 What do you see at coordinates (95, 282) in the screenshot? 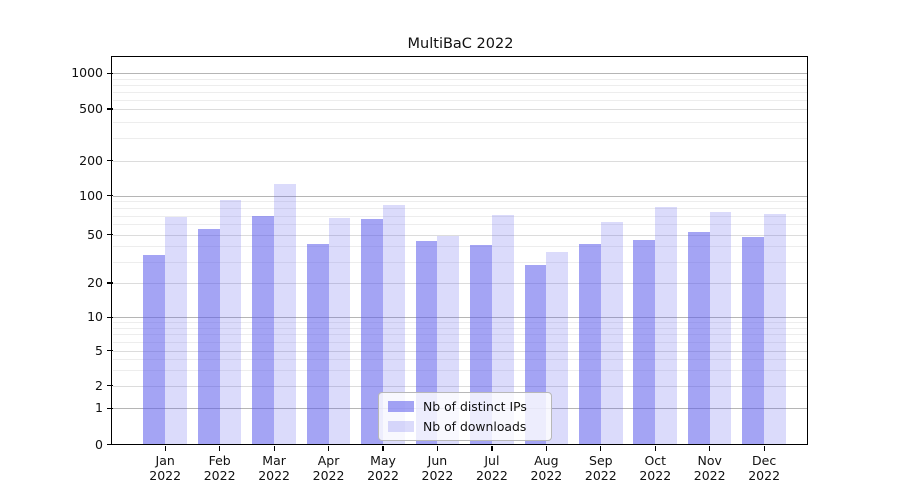
I see `y-tick-label: 20` at bounding box center [95, 282].